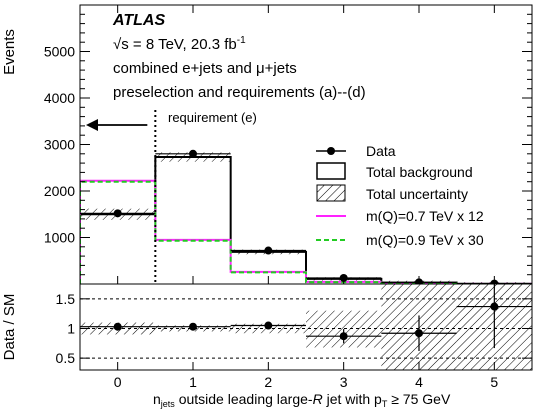  What do you see at coordinates (205, 68) in the screenshot?
I see `channel-label: combined e+jets and μ+jets` at bounding box center [205, 68].